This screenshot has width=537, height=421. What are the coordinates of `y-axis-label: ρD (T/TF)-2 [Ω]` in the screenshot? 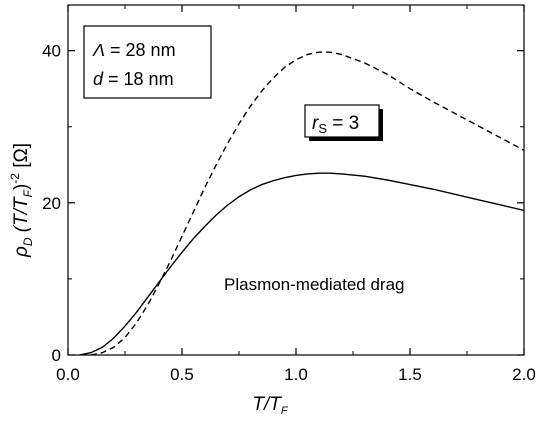 It's located at (21, 200).